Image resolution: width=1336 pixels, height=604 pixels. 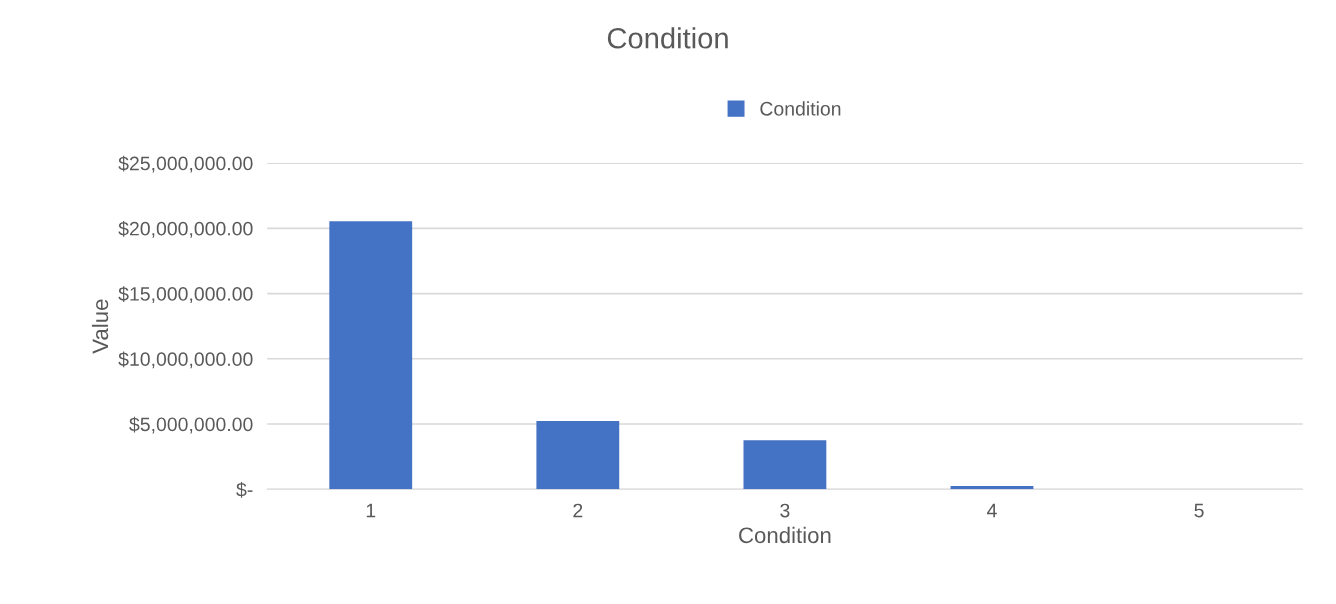 I want to click on x-tick-label: 1, so click(x=371, y=510).